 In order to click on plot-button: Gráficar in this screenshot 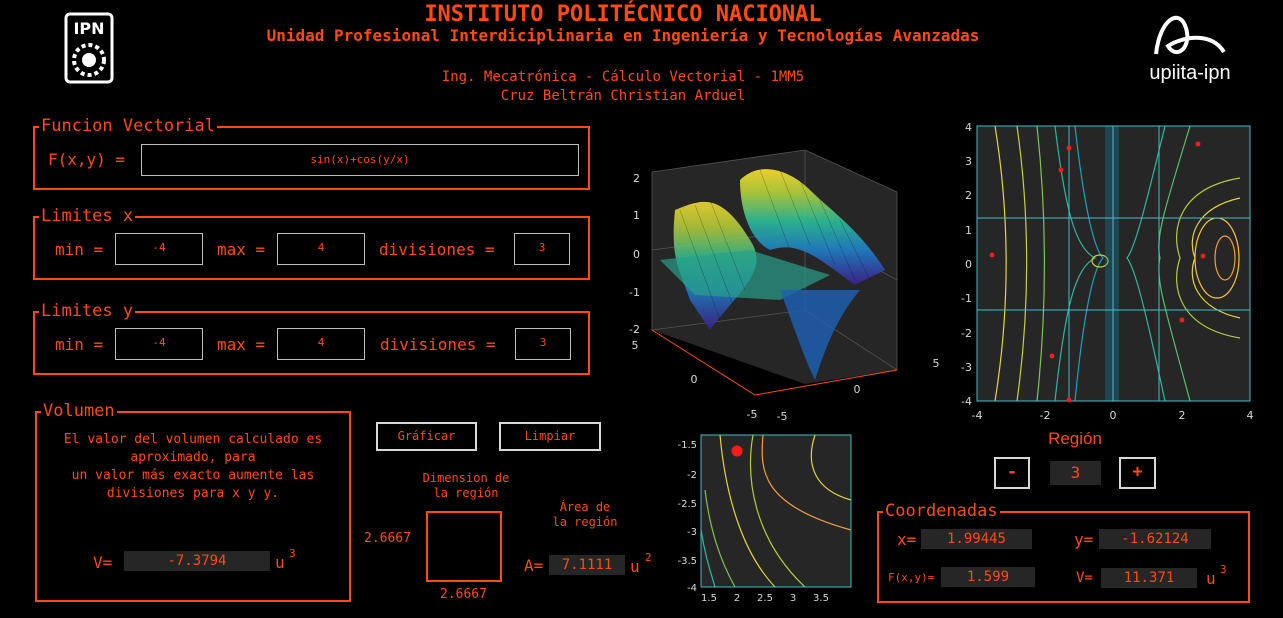, I will do `click(426, 436)`.